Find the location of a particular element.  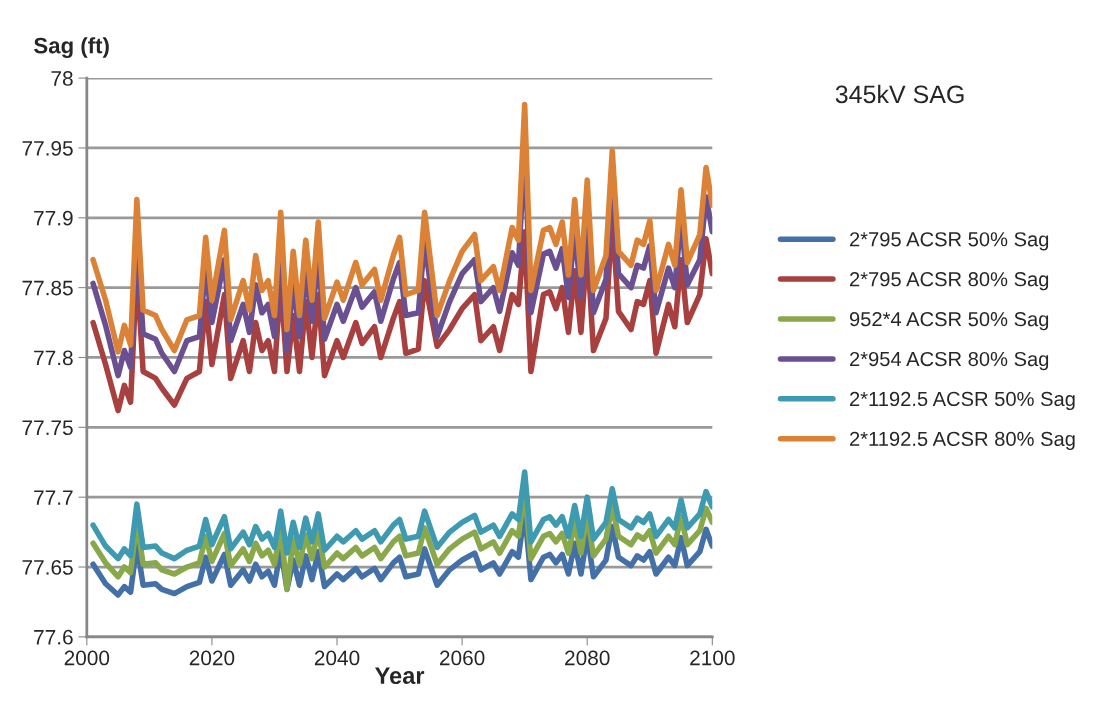

legend-label: 2*795 ACSR 50% Sag is located at coordinates (949, 241).